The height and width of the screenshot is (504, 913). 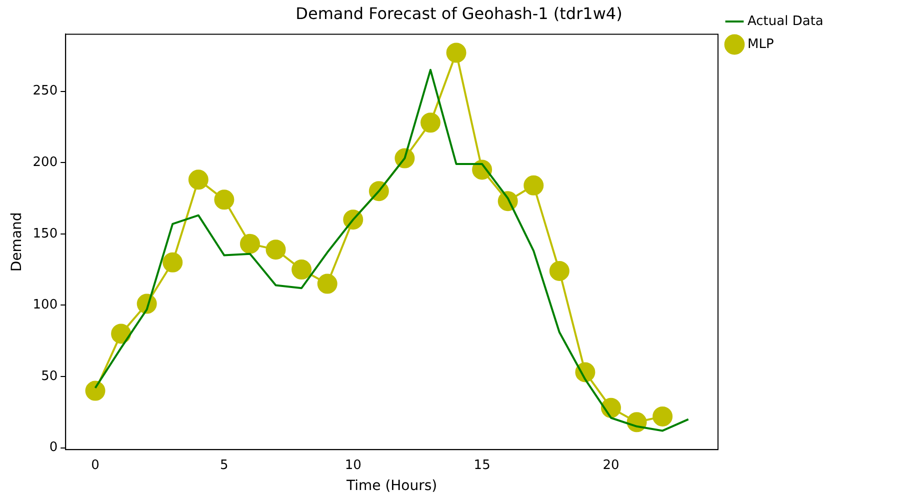 I want to click on y-tick-label: 0, so click(x=53, y=448).